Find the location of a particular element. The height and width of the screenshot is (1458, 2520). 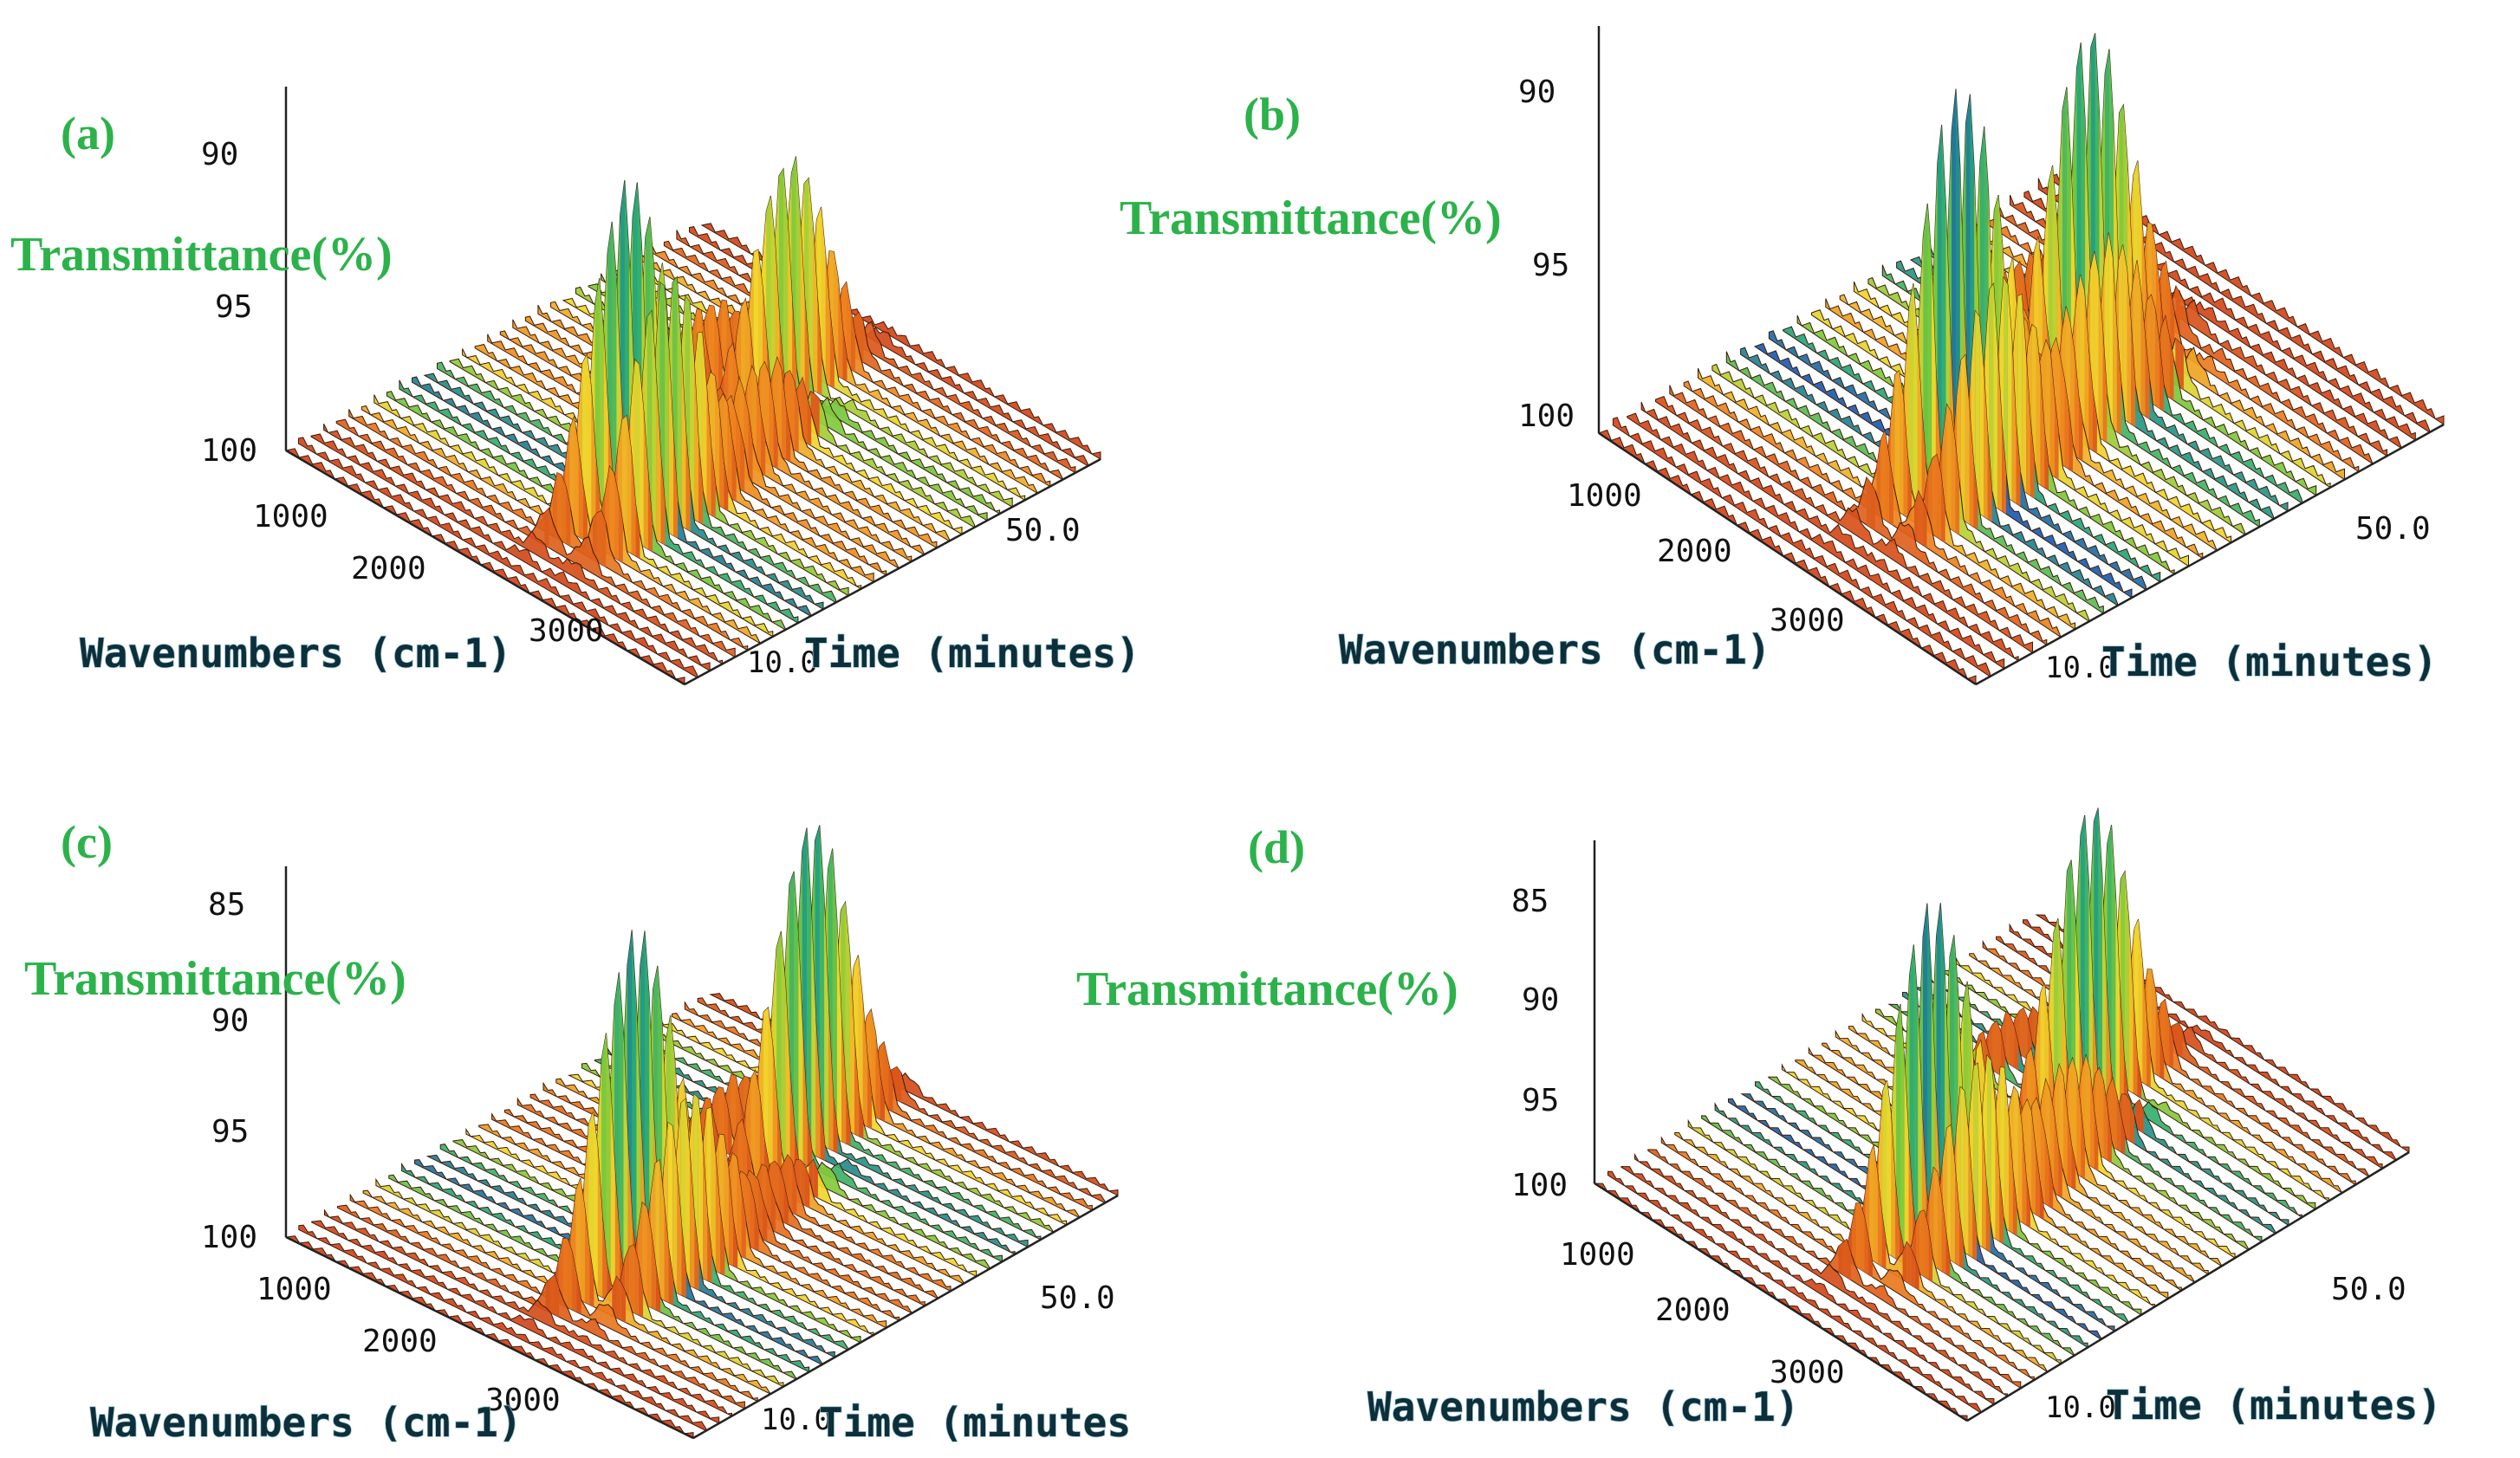

y-axis-title: Time (minutes) is located at coordinates (2269, 661).